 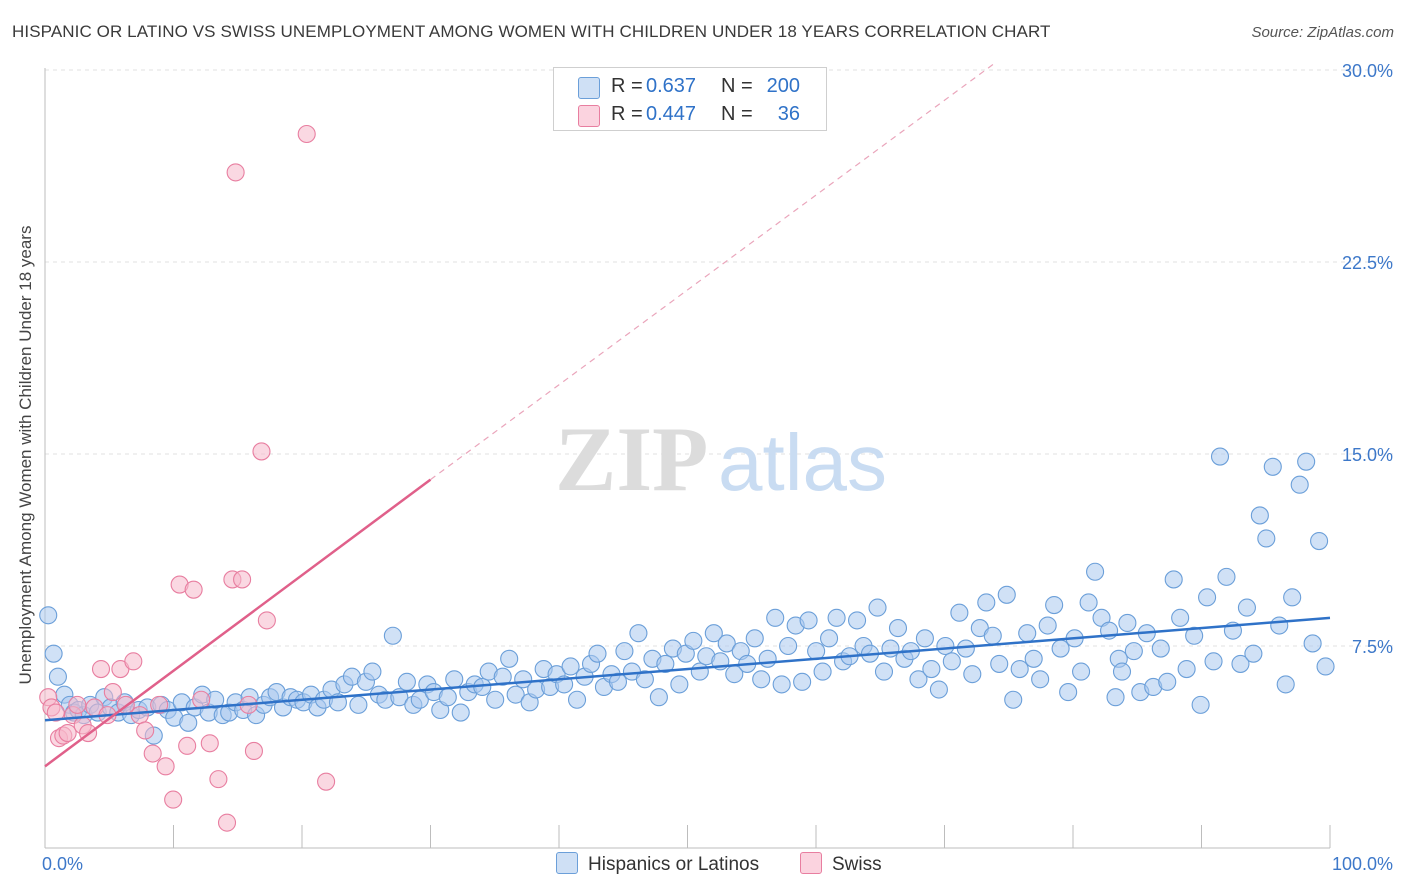 What do you see at coordinates (1367, 263) in the screenshot?
I see `y-tick-label: 22.5%` at bounding box center [1367, 263].